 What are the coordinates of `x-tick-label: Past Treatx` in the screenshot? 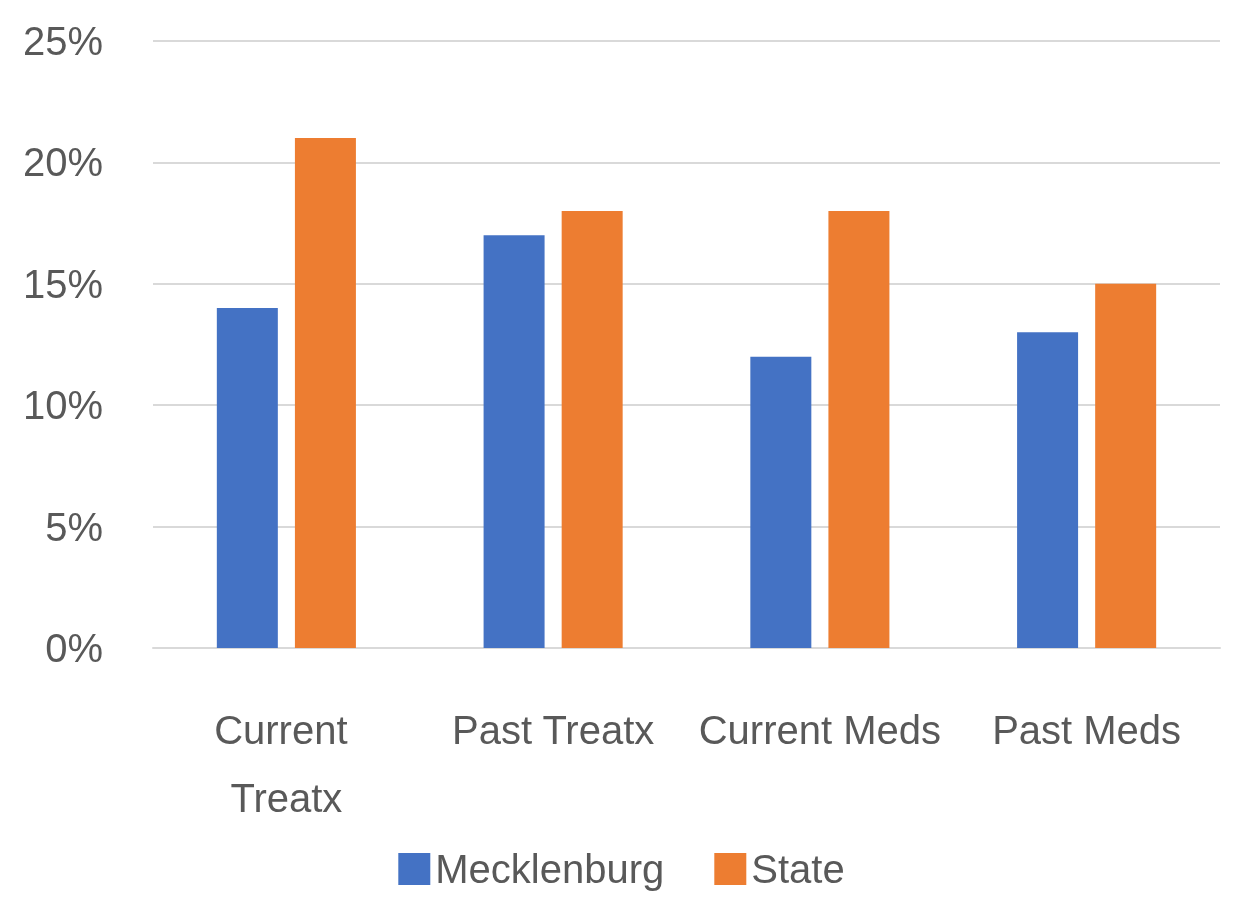 It's located at (553, 730).